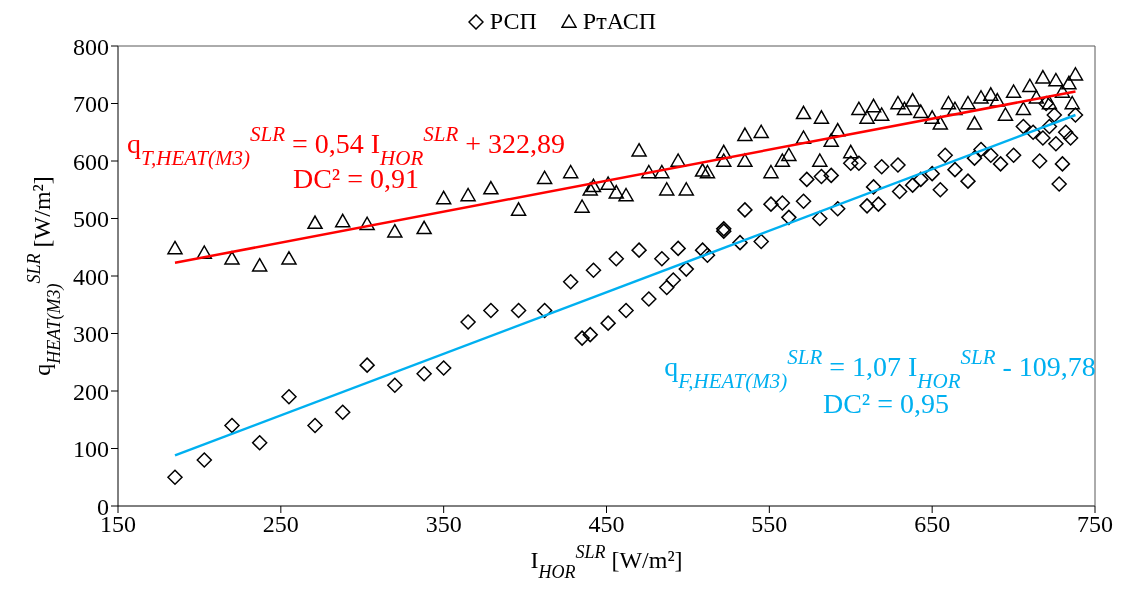 This screenshot has height=594, width=1134. I want to click on annotation: q$_{T,HEAT(M3)}$$^{SLR}$ = 0,54 I$_{HOR}$$^{SLR}$ + 322,89, so click(346, 146).